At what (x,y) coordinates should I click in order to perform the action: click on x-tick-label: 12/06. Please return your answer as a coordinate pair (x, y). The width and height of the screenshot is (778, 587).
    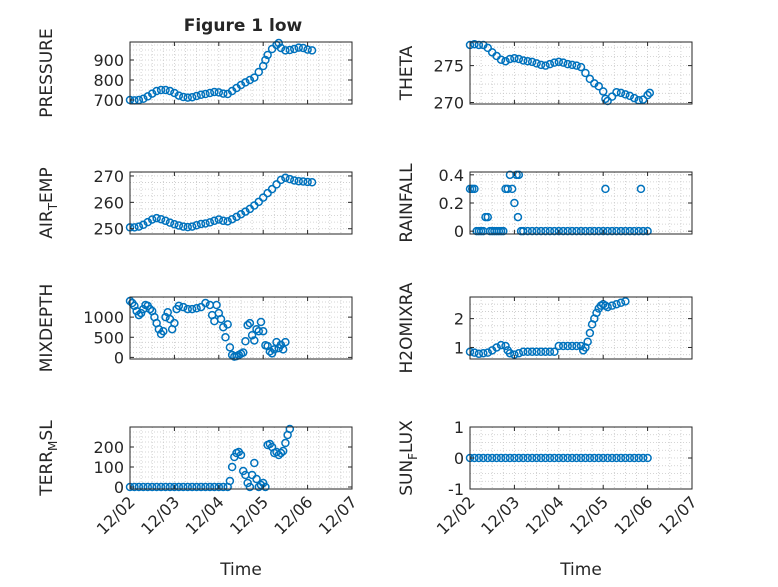
    Looking at the image, I should click on (633, 515).